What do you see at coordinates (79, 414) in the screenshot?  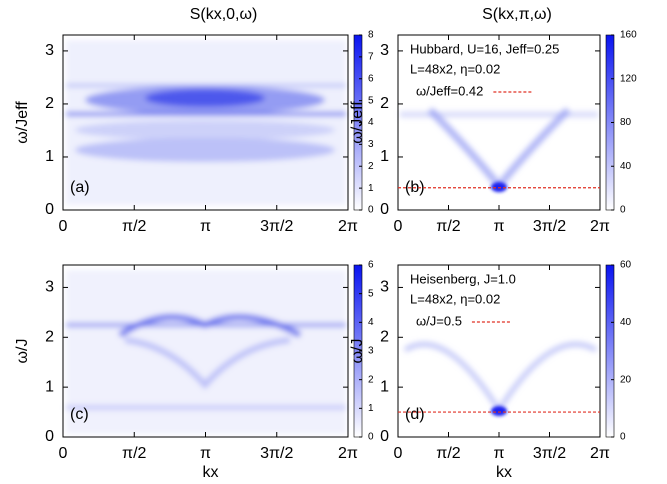 I see `panel-label: (c)` at bounding box center [79, 414].